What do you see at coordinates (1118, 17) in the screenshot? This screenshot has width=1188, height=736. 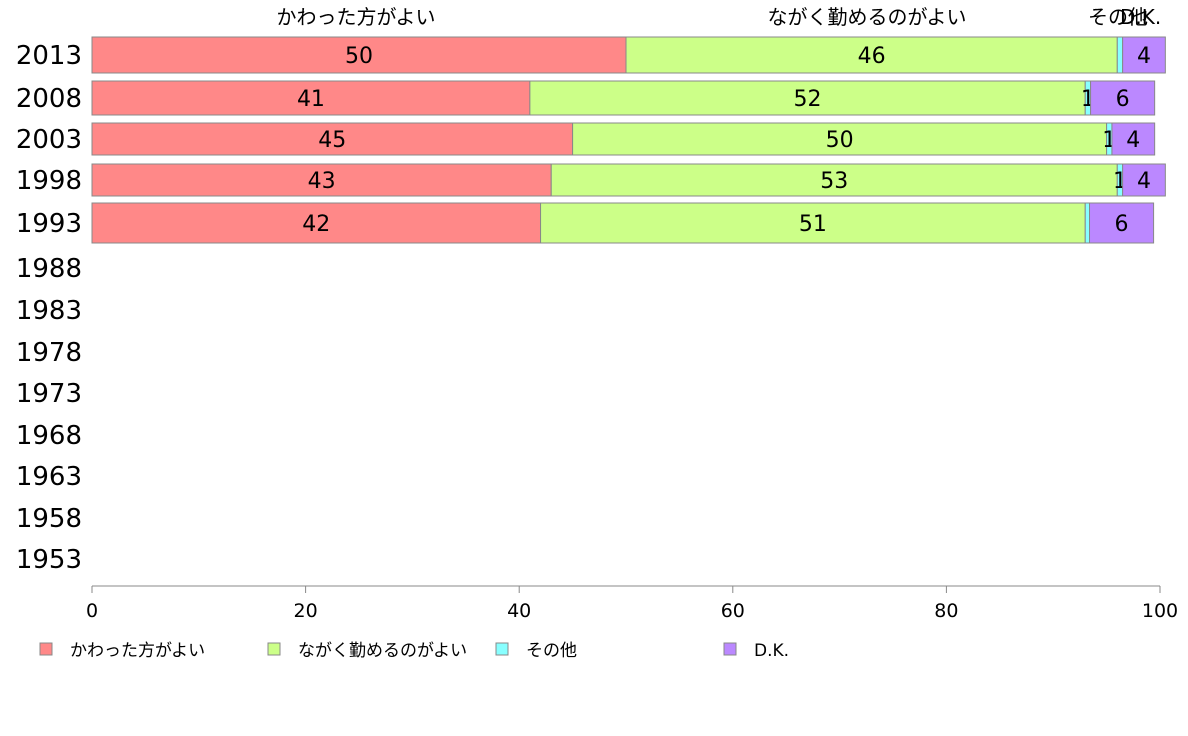 I see `series-header-2: その他` at bounding box center [1118, 17].